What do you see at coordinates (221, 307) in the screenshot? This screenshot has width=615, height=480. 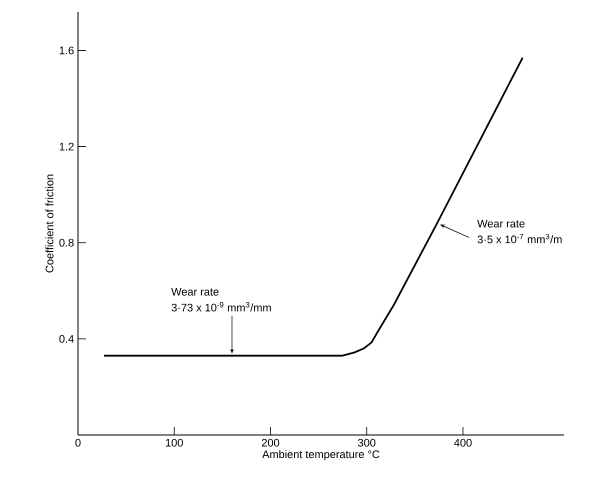 I see `annotation: 3·73 x 10$^{-9}$ mm$^{3}$/mm` at bounding box center [221, 307].